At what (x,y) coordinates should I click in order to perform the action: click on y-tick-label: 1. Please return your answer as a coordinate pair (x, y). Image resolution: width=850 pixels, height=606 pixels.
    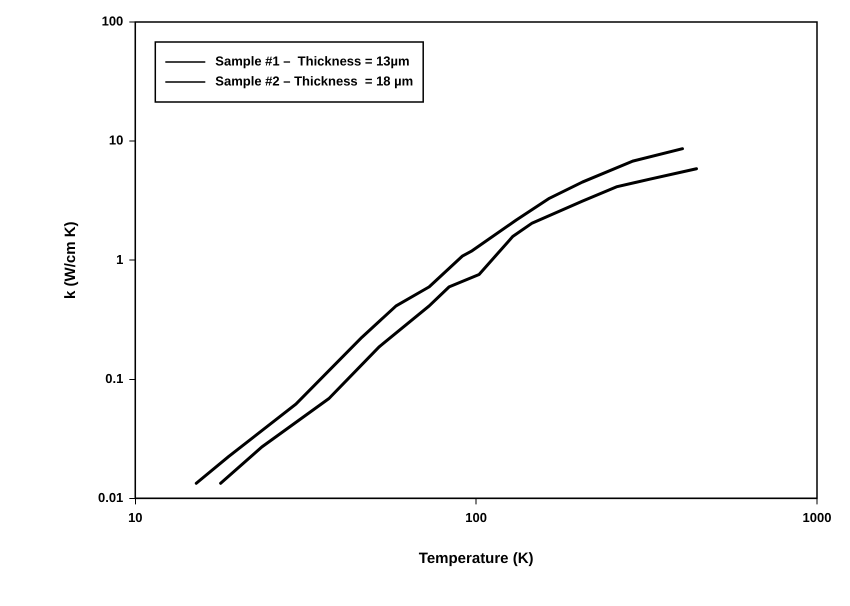
    Looking at the image, I should click on (120, 259).